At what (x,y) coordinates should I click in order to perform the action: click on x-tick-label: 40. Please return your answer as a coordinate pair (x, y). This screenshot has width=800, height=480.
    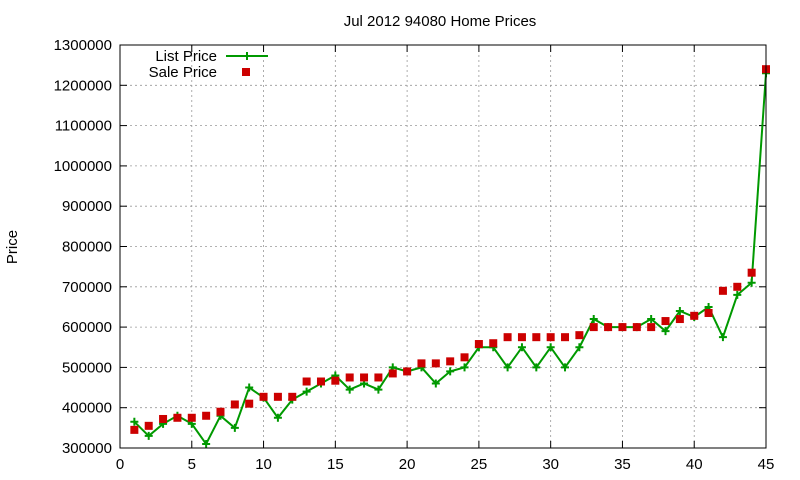
    Looking at the image, I should click on (694, 464).